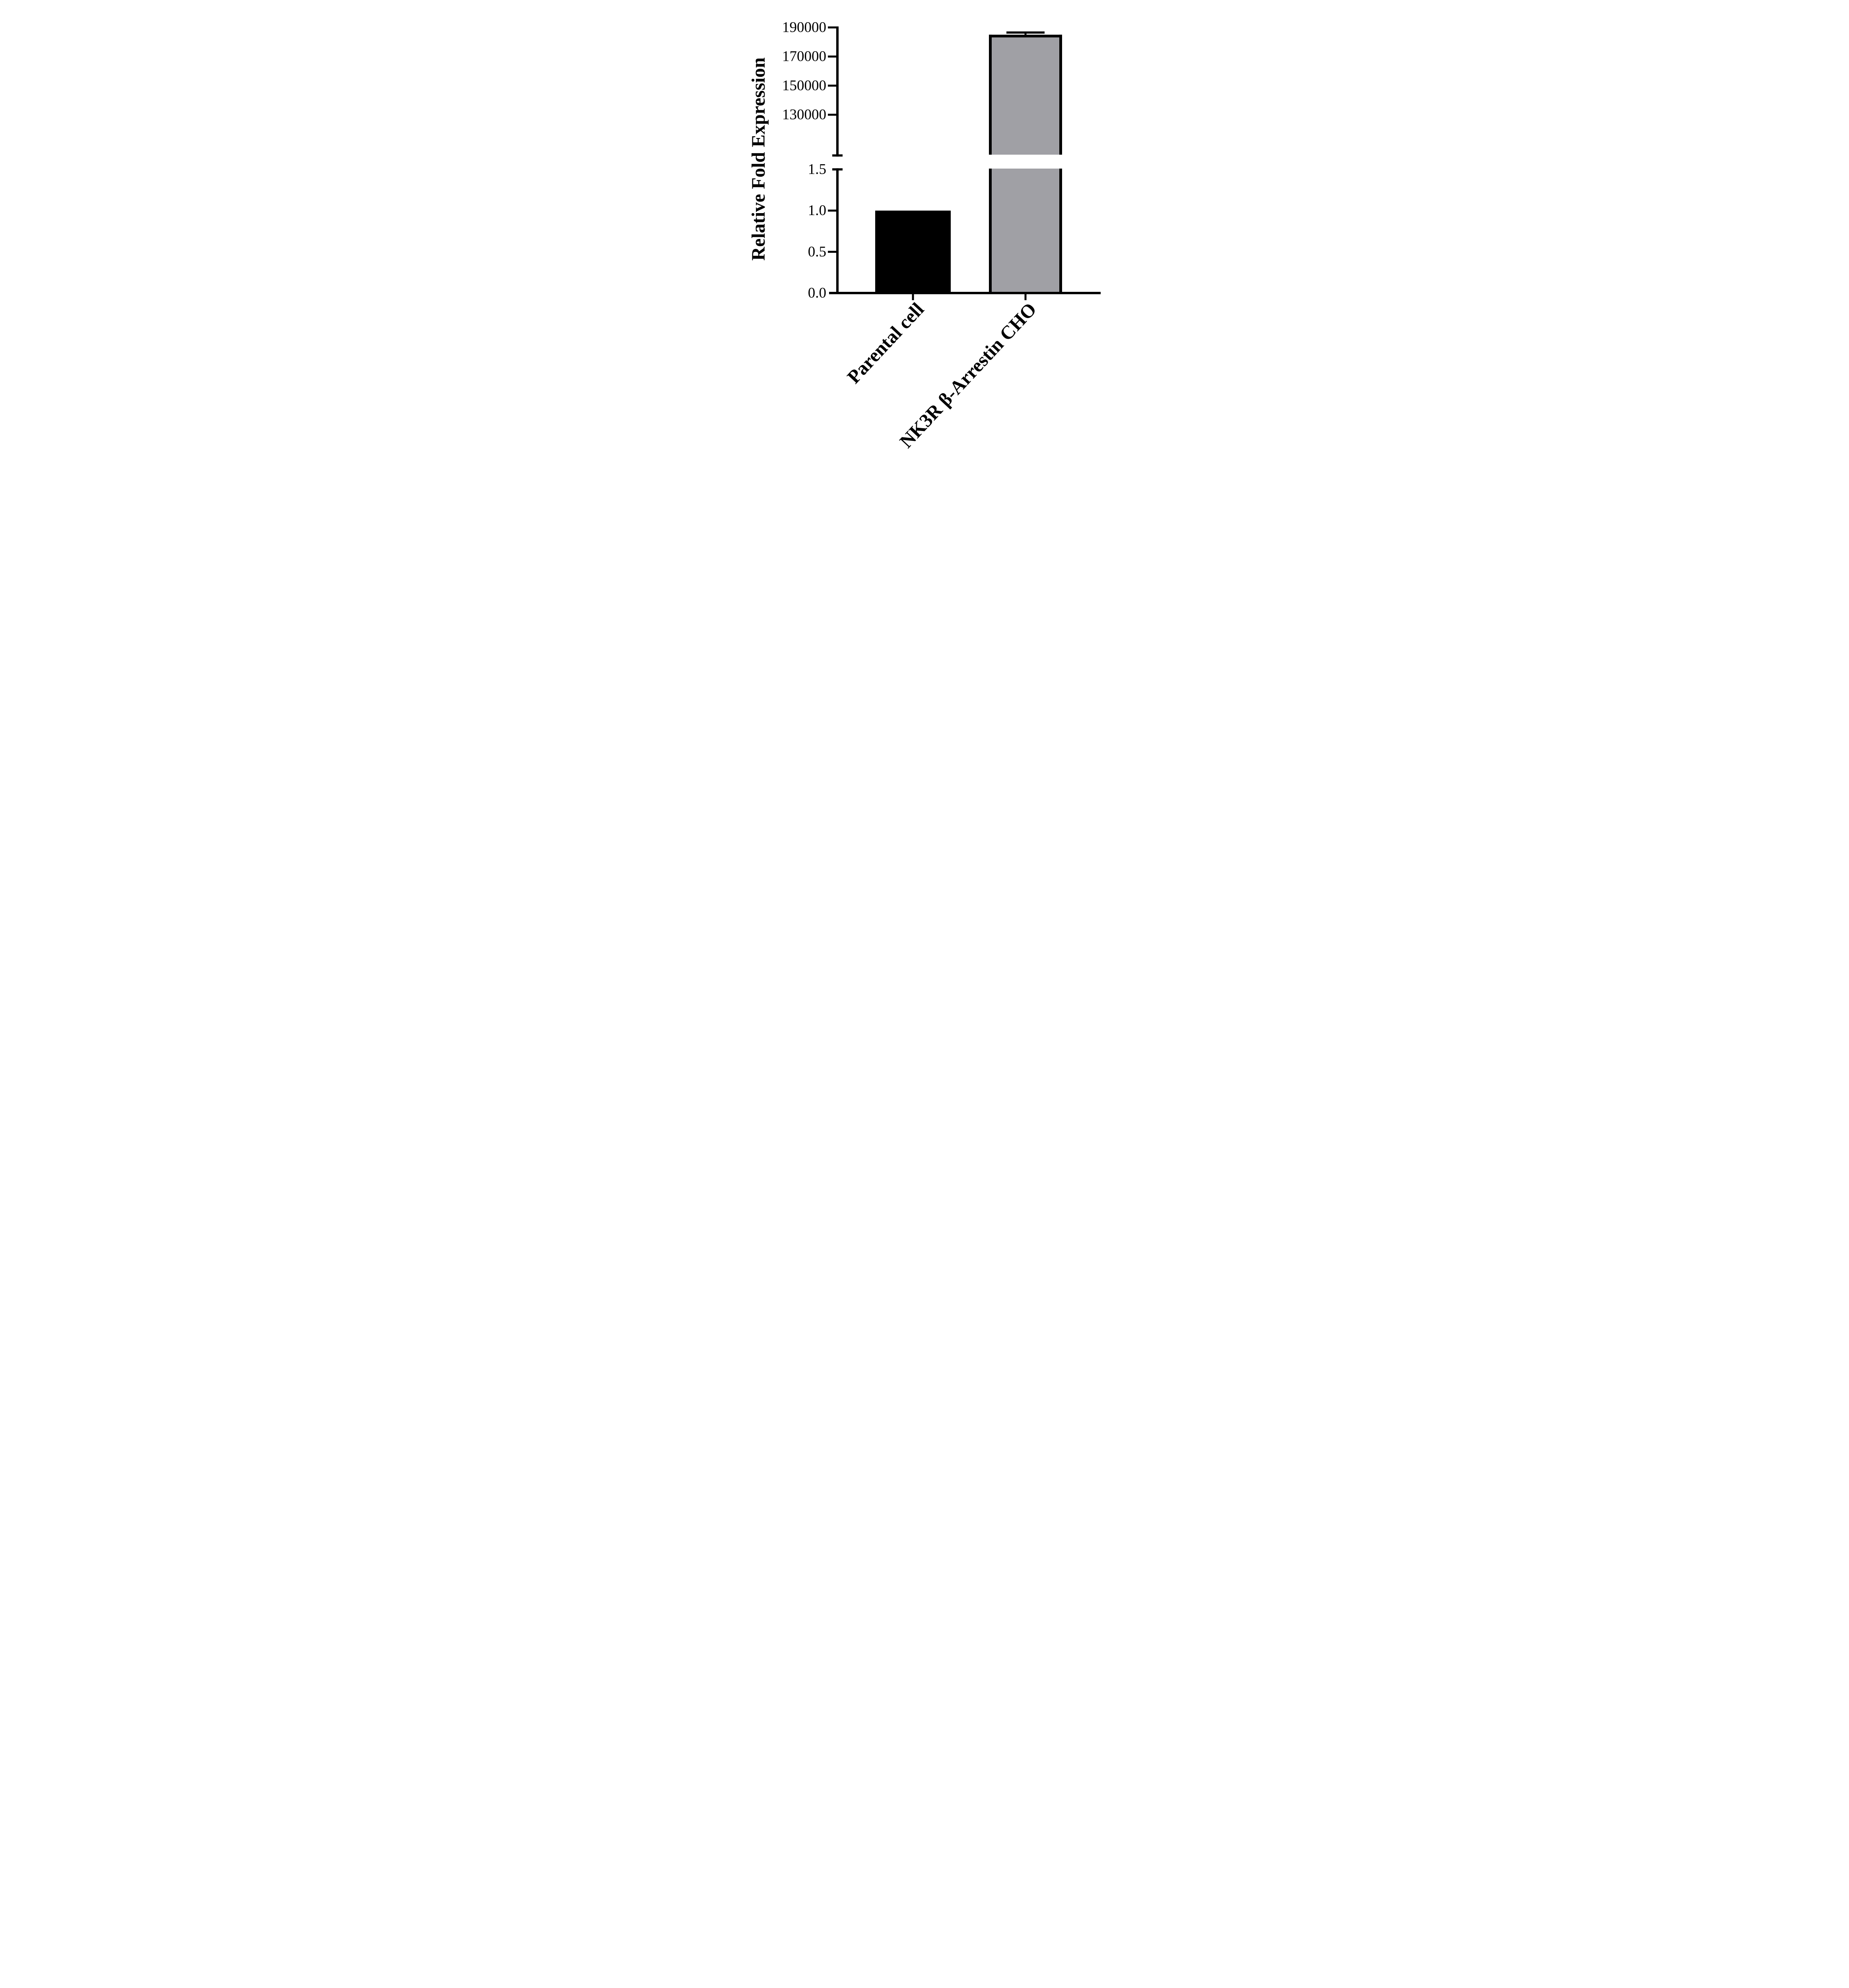 The width and height of the screenshot is (1849, 1988). What do you see at coordinates (837, 91) in the screenshot?
I see `y-axis-upper-spine` at bounding box center [837, 91].